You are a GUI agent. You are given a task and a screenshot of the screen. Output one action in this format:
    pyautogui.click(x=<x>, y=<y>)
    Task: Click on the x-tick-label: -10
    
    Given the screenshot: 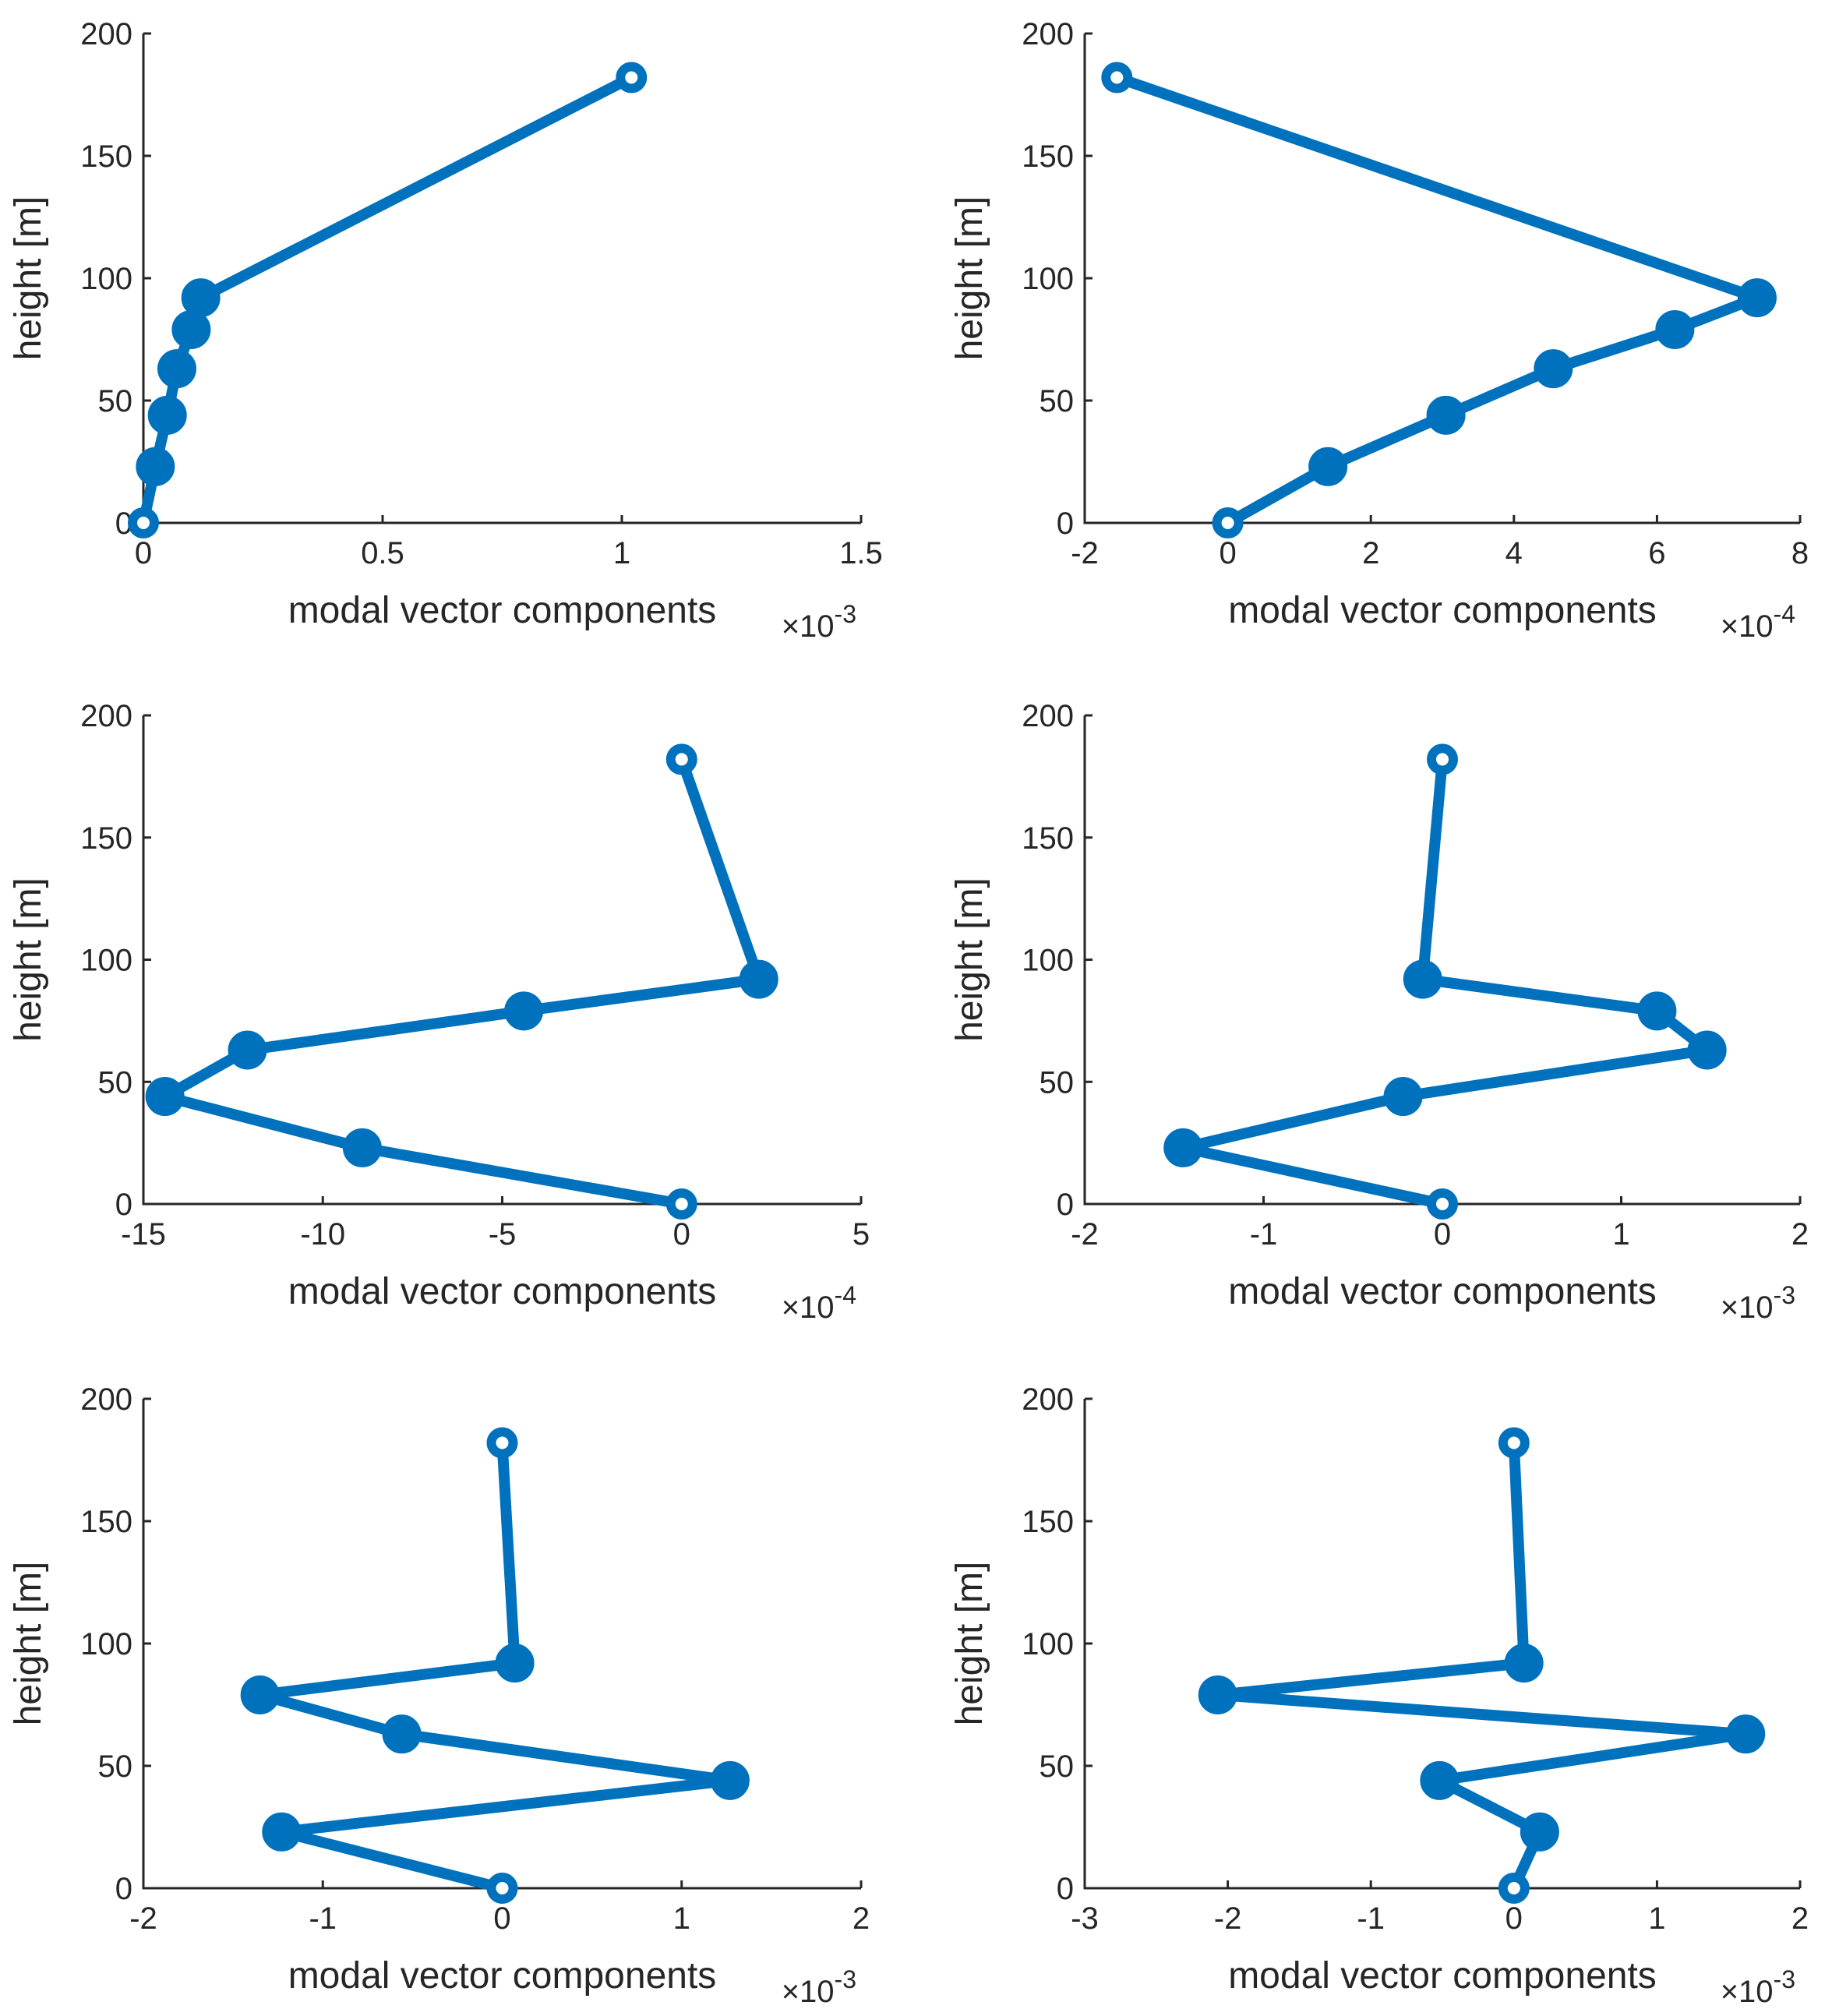 What is the action you would take?
    pyautogui.click(x=322, y=1234)
    